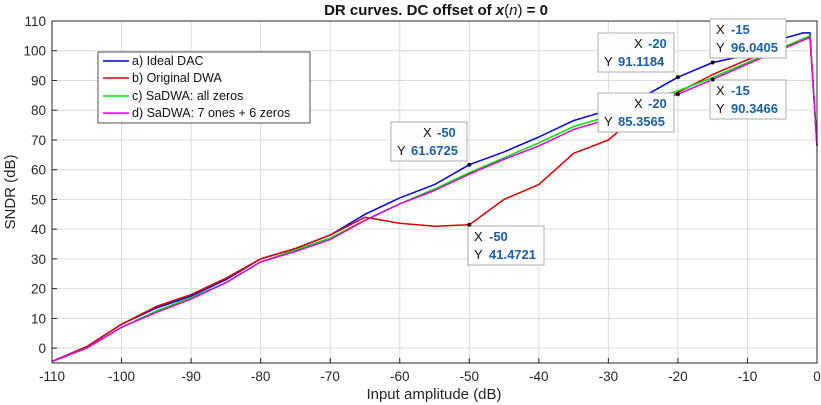 The height and width of the screenshot is (405, 821). I want to click on x-tick-label: -110, so click(52, 376).